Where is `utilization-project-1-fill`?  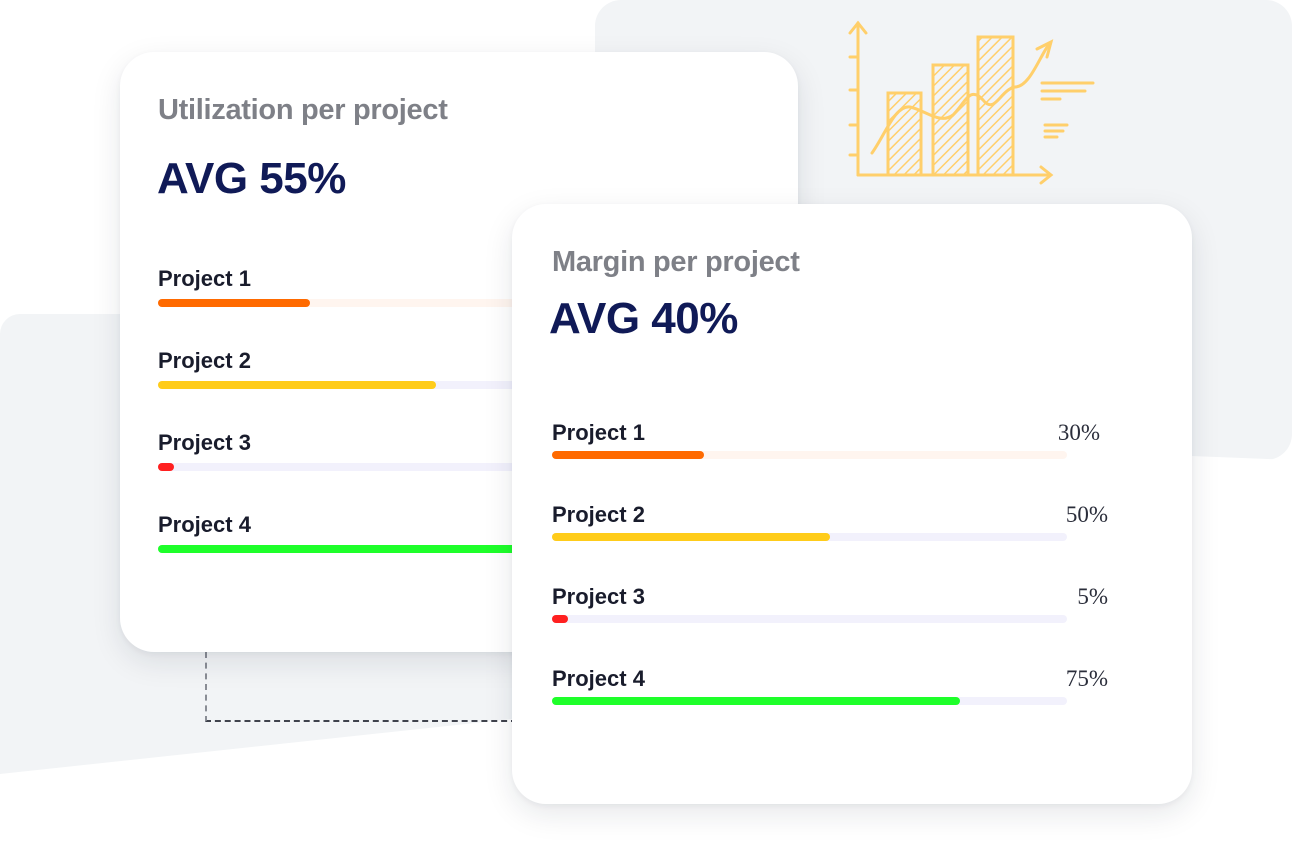 utilization-project-1-fill is located at coordinates (234, 303).